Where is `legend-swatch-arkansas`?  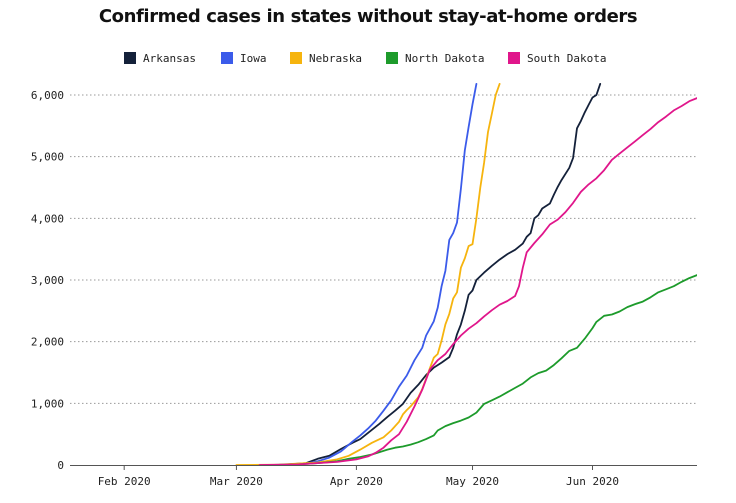 legend-swatch-arkansas is located at coordinates (130, 58).